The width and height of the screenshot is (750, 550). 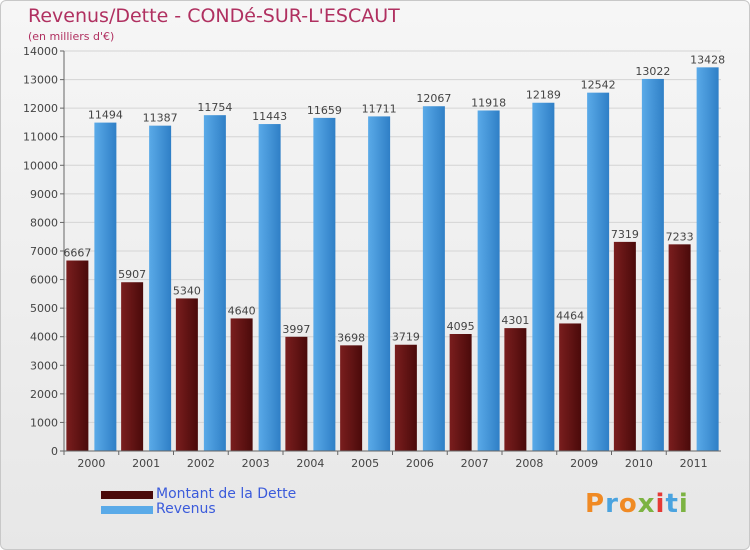 I want to click on y-tick-label: 9000, so click(x=44, y=194).